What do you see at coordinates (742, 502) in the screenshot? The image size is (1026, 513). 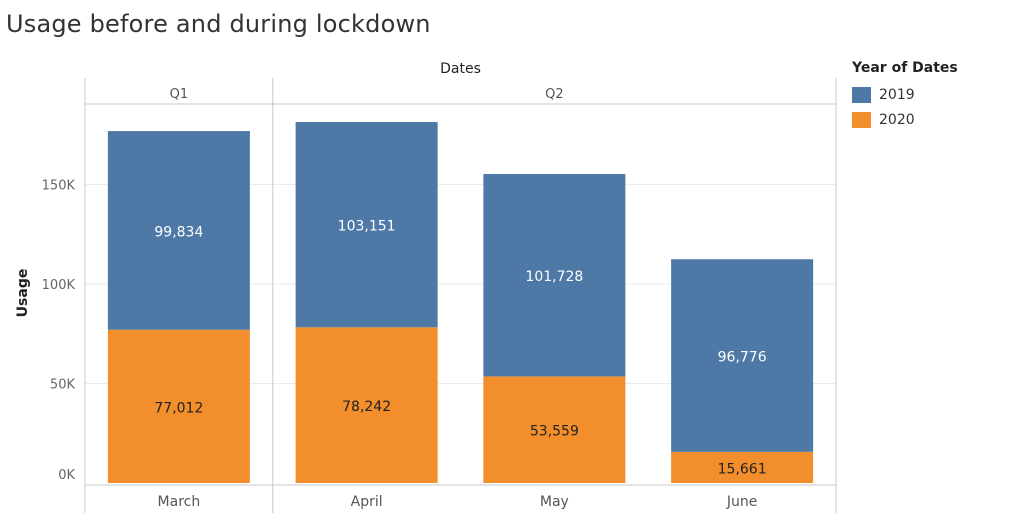 I see `x-tick-label-June: June` at bounding box center [742, 502].